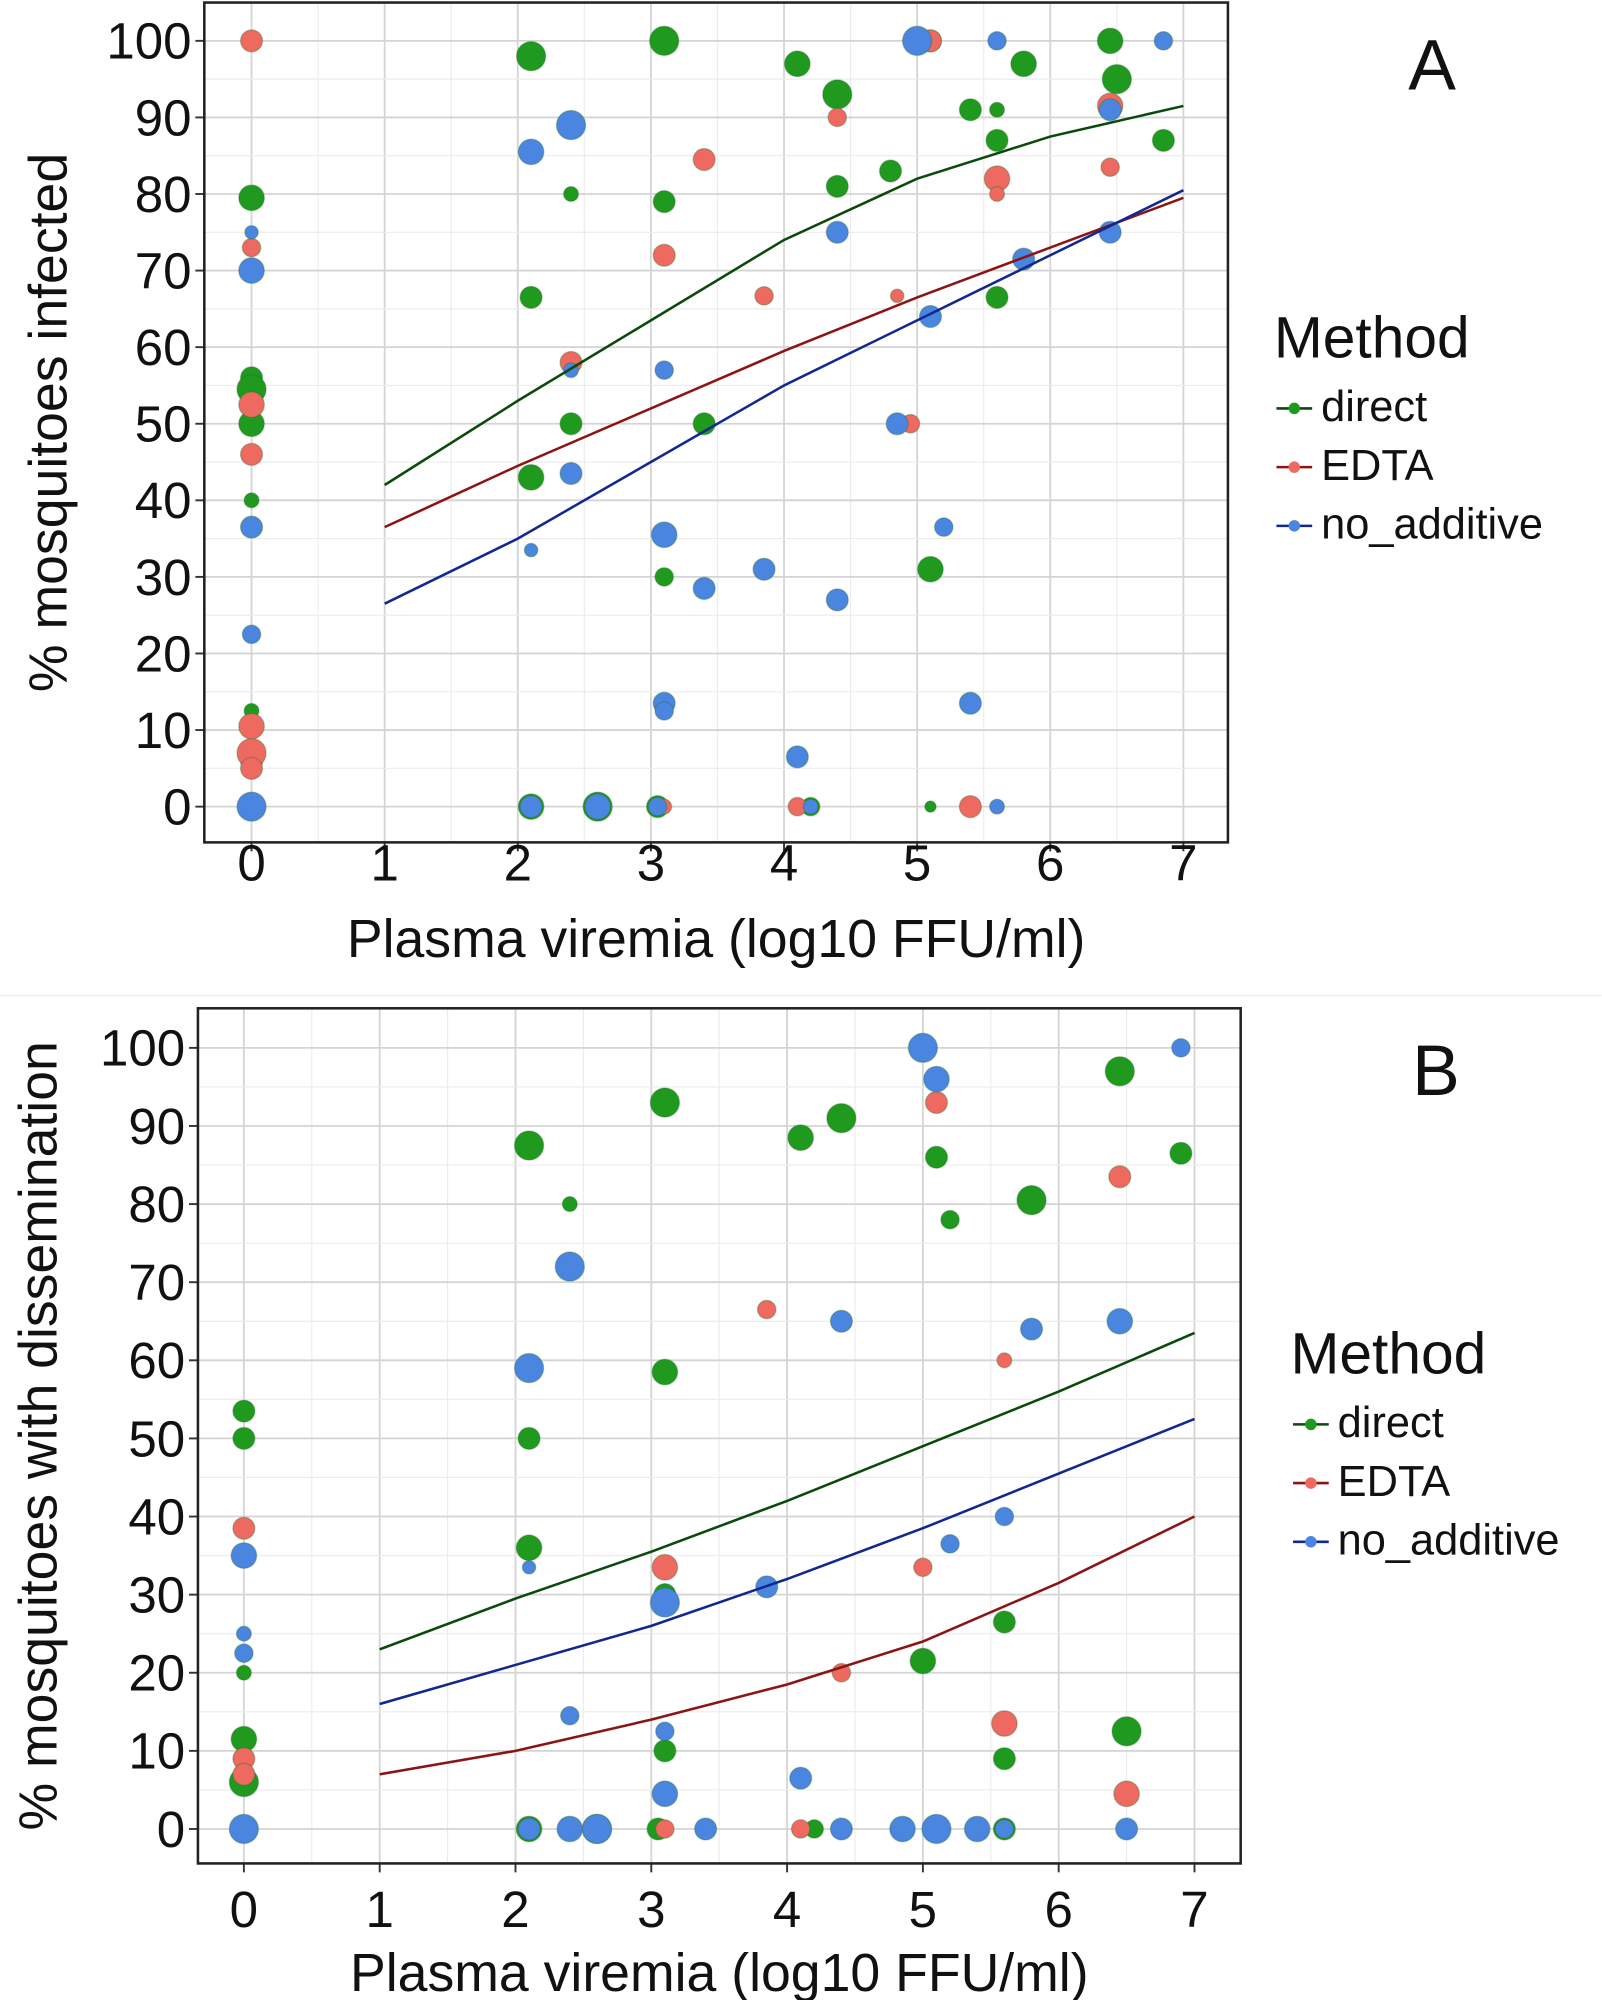 Image resolution: width=1602 pixels, height=2000 pixels. What do you see at coordinates (142, 1048) in the screenshot?
I see `y-tick-label: 100` at bounding box center [142, 1048].